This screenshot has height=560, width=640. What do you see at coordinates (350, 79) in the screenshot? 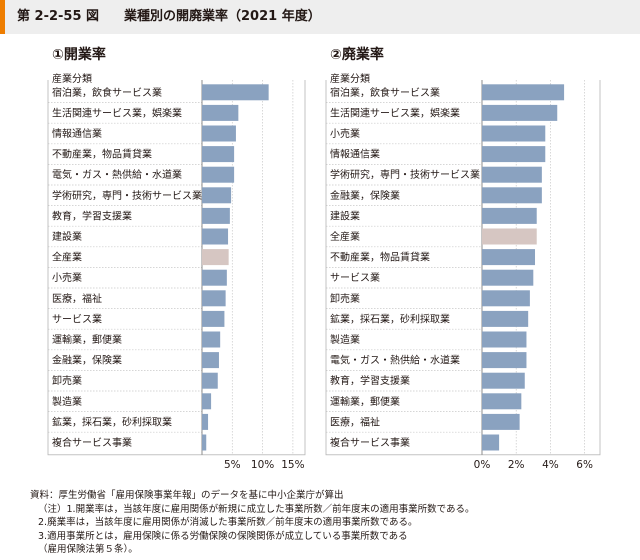
I see `category-header-closure-rate: 産業分類` at bounding box center [350, 79].